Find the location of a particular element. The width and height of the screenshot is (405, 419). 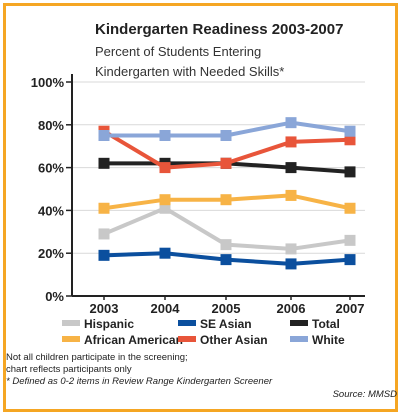

legend-label-other-asian: Other Asian is located at coordinates (234, 340).